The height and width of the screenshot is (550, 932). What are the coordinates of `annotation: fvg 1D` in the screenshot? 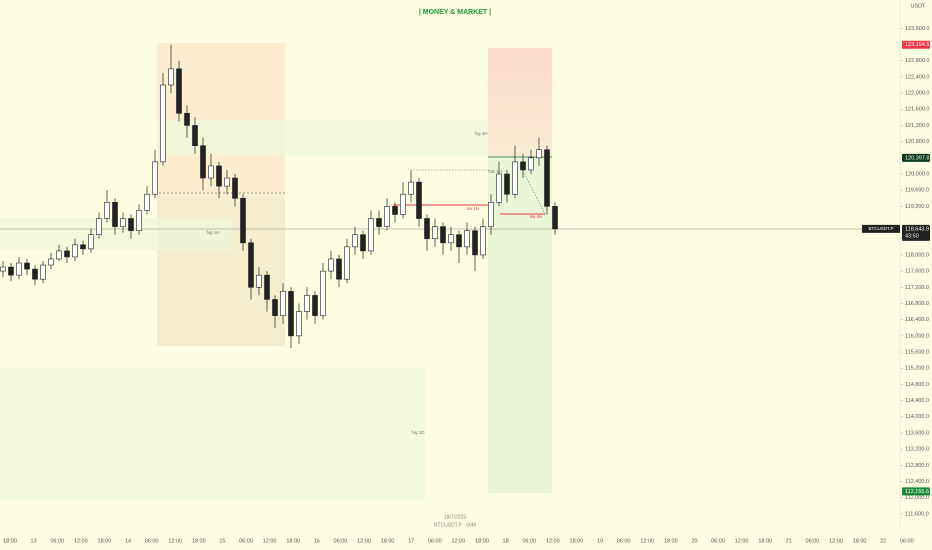 It's located at (418, 432).